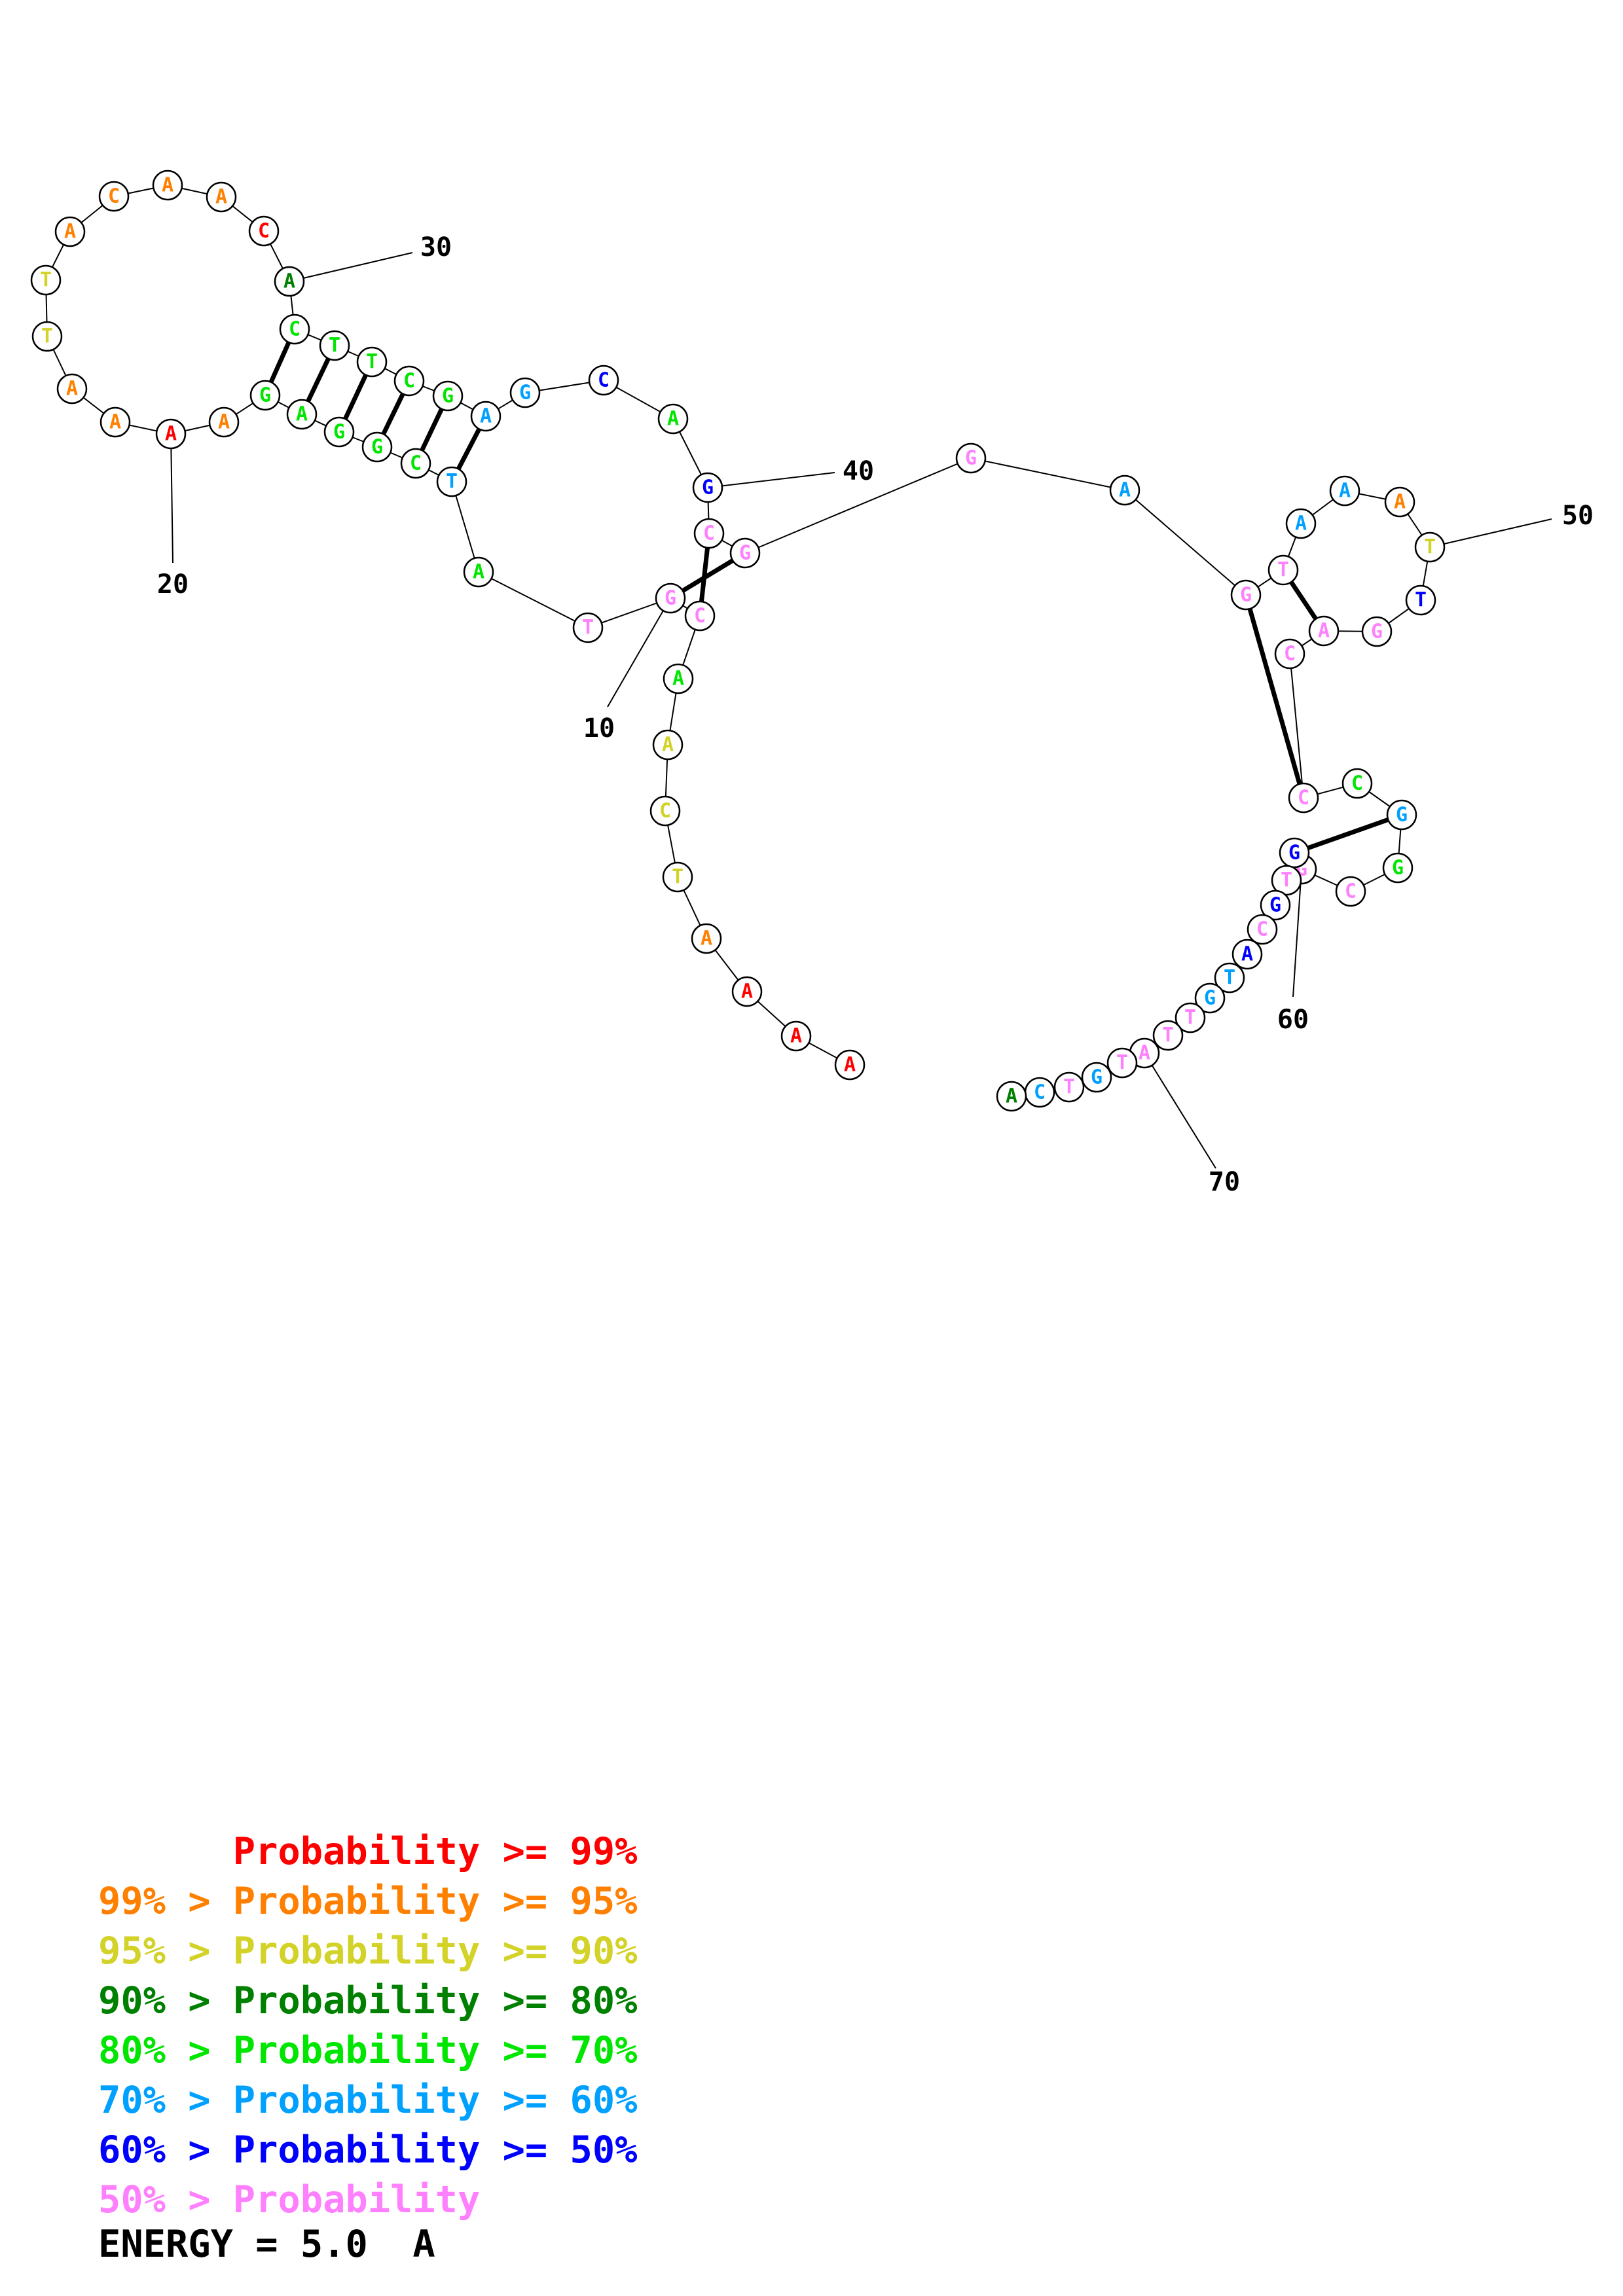 Image resolution: width=1623 pixels, height=2296 pixels. I want to click on legend-prefix: 90% >, so click(154, 2000).